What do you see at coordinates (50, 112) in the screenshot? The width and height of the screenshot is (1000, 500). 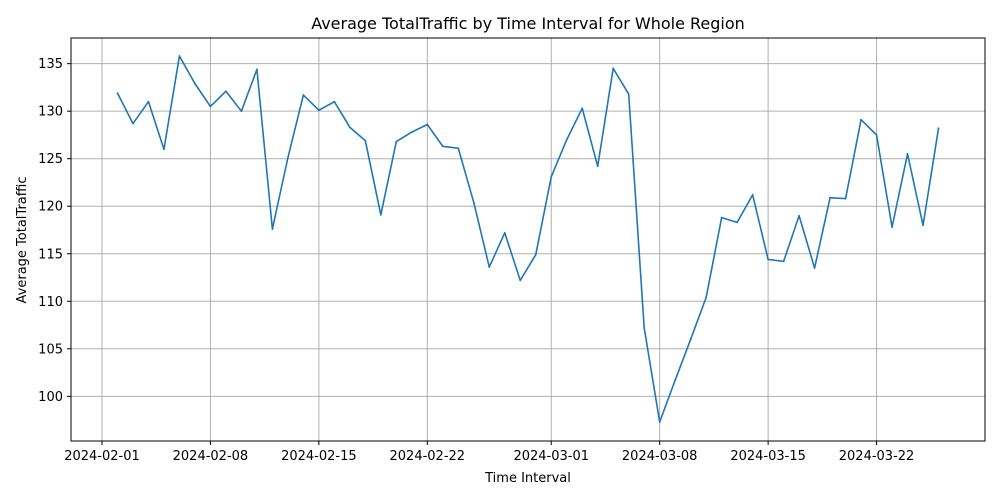 I see `y-tick-label: 130` at bounding box center [50, 112].